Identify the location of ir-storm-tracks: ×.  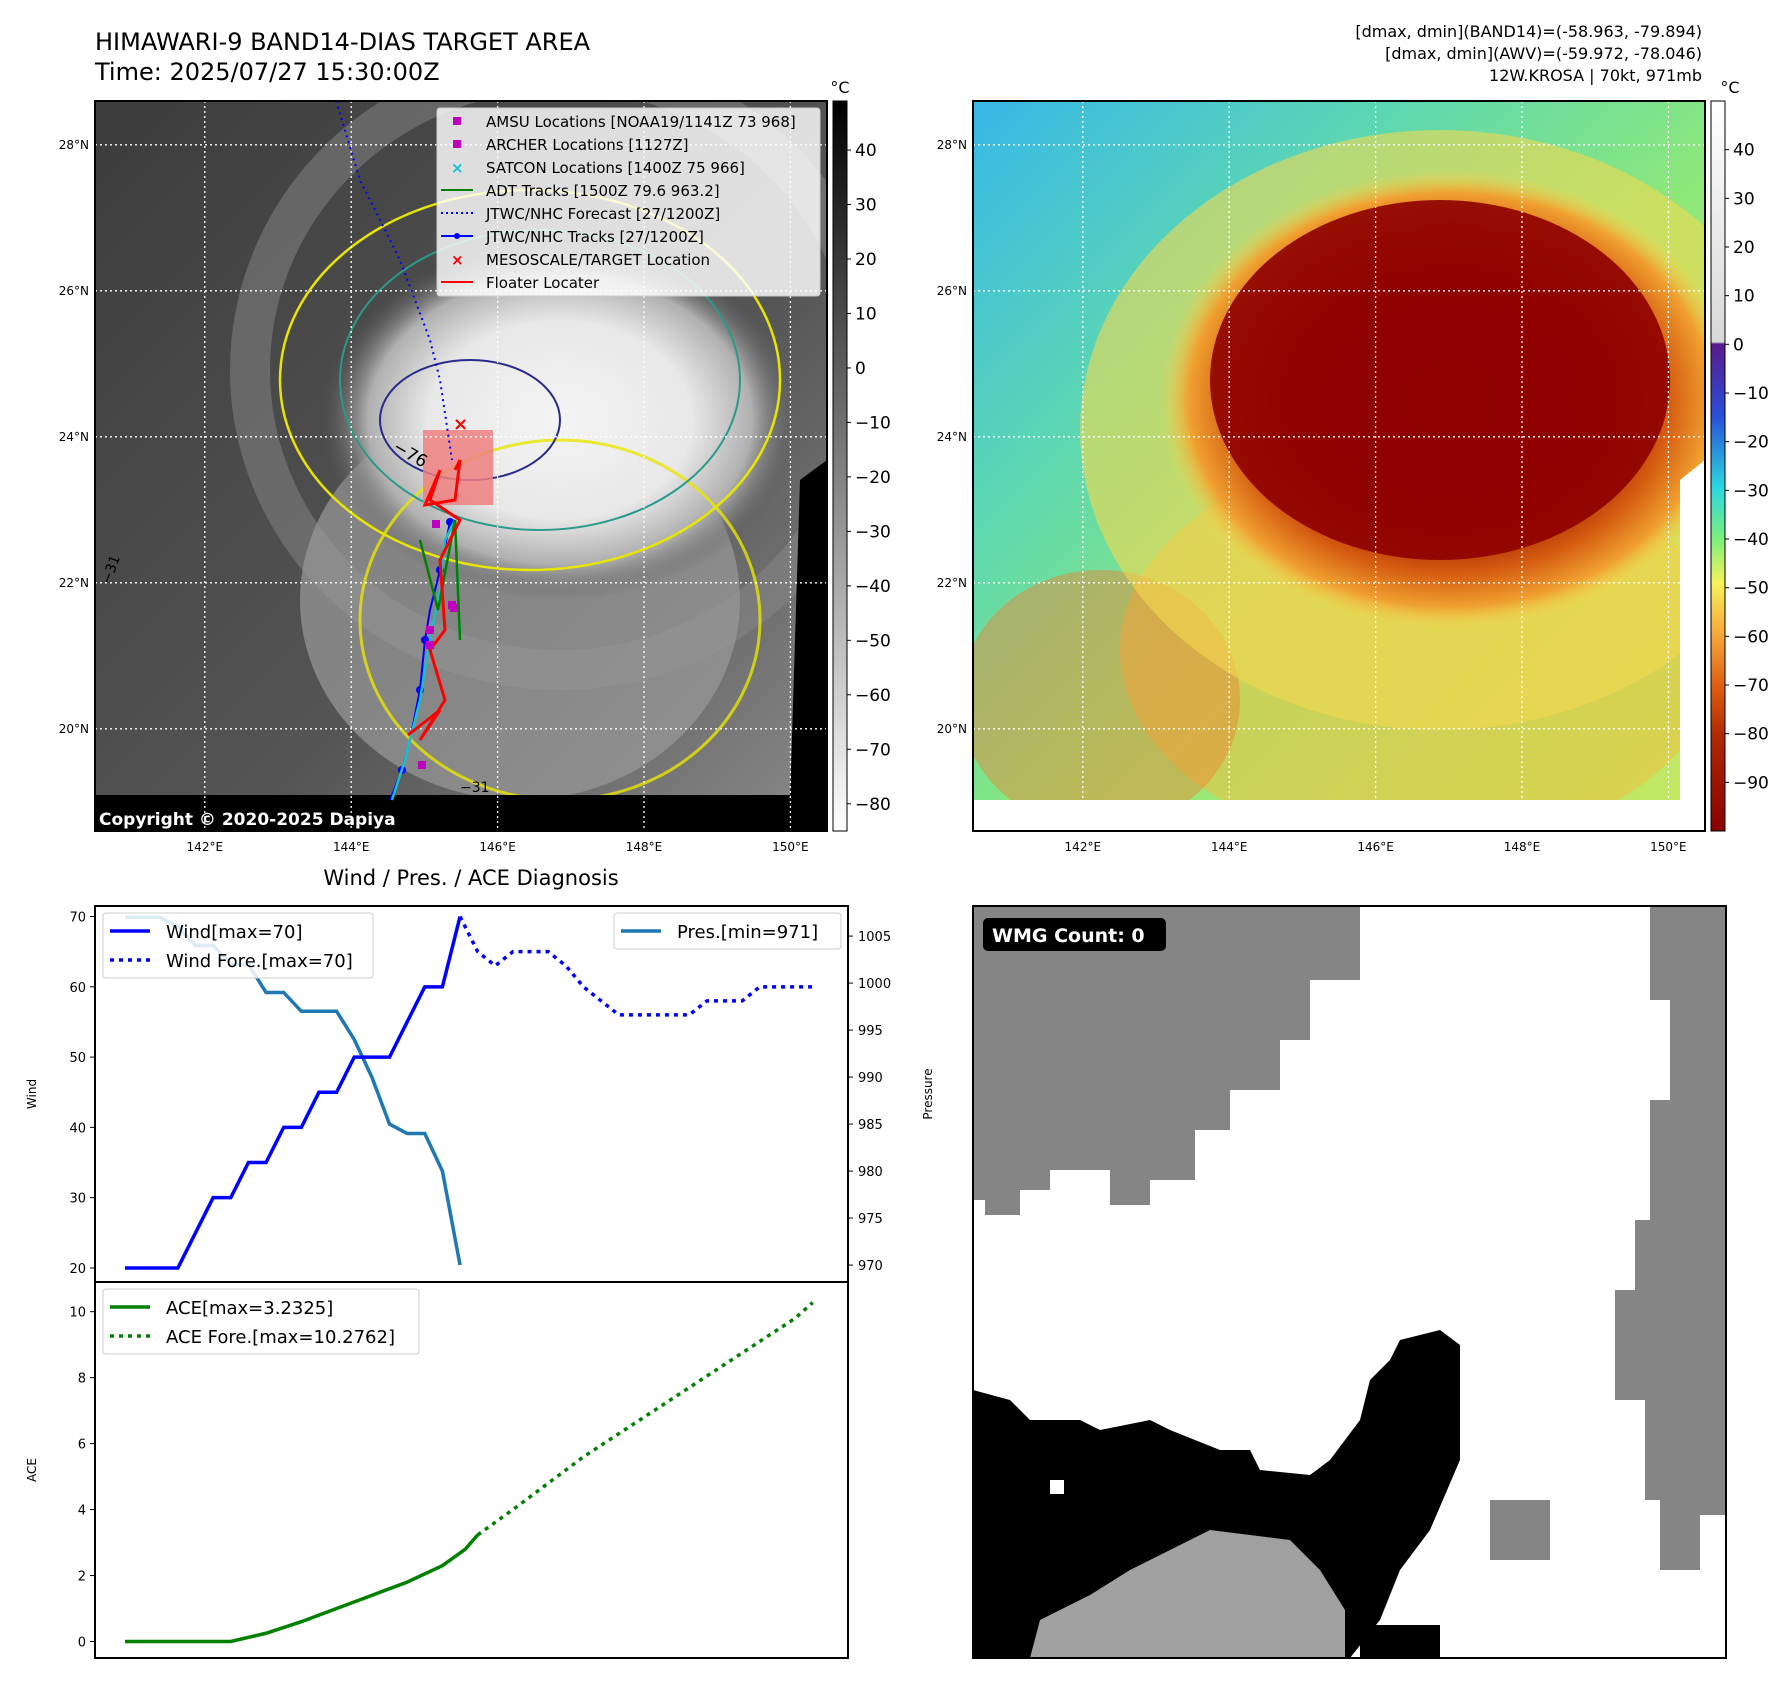
(401, 450).